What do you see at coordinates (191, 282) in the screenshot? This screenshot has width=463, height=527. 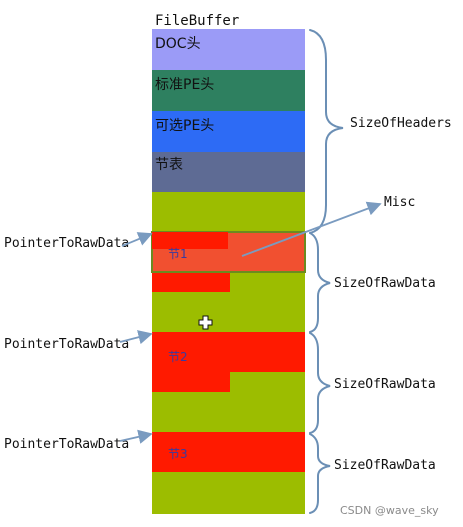 I see `section-1-data-tail` at bounding box center [191, 282].